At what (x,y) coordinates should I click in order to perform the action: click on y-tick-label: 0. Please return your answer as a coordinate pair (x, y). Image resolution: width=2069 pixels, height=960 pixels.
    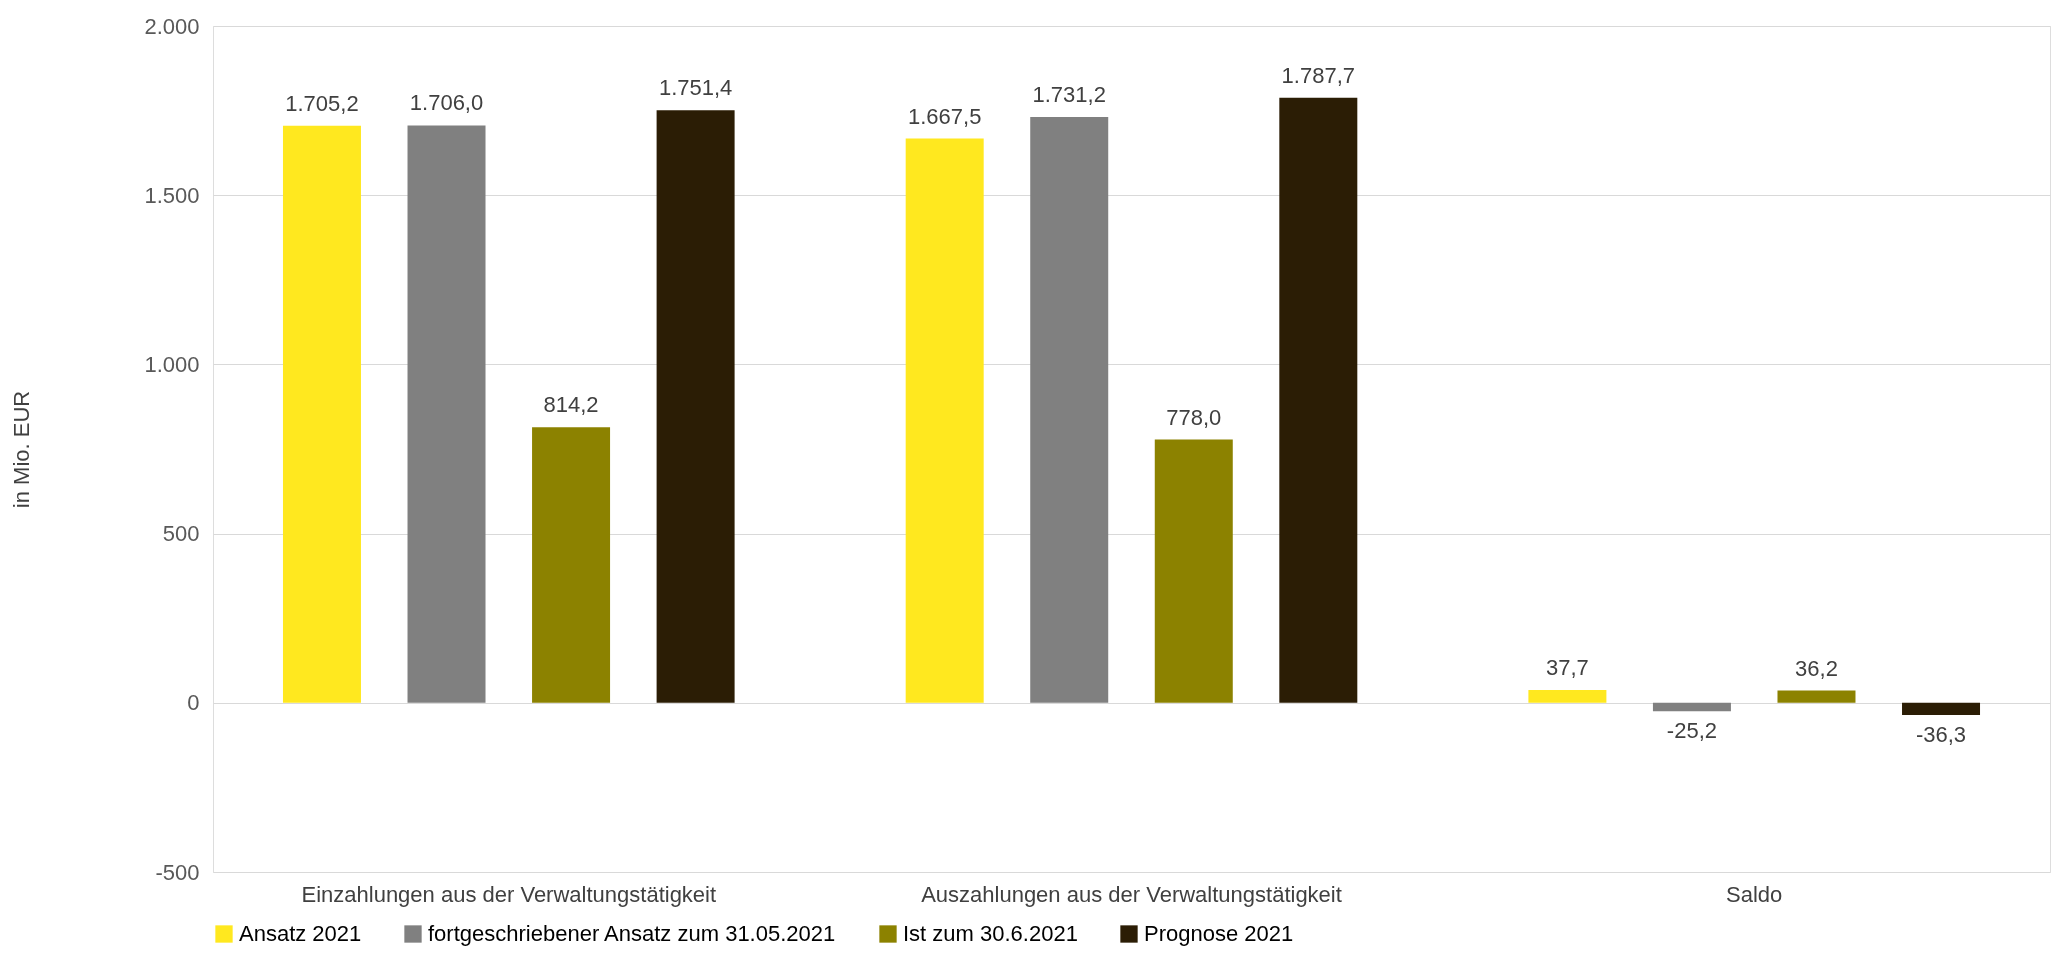
    Looking at the image, I should click on (193, 703).